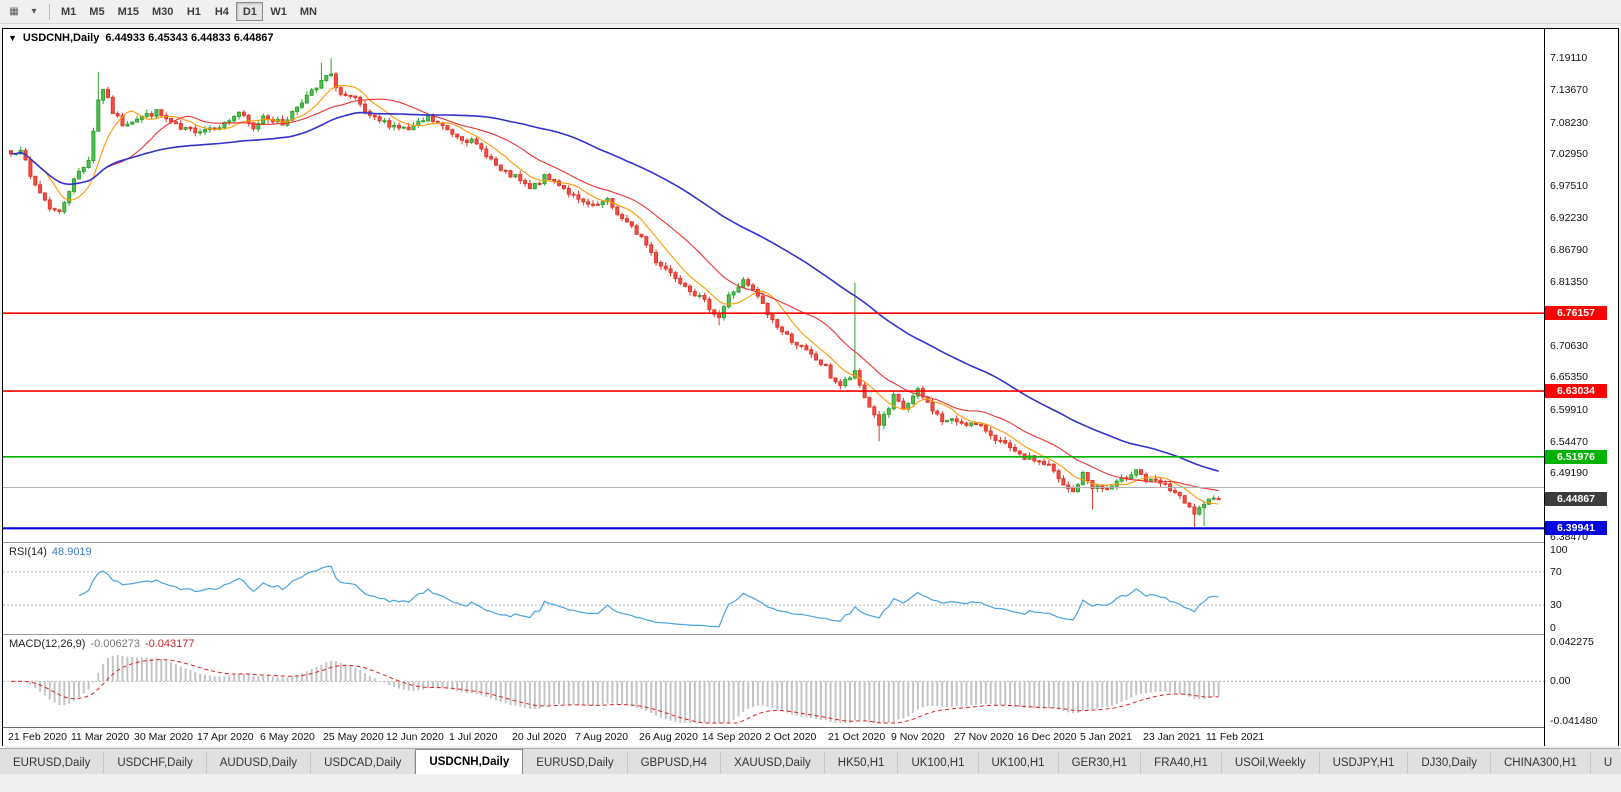 This screenshot has height=792, width=1621. Describe the element at coordinates (155, 763) in the screenshot. I see `chart-tab-usdchf-daily: USDCHF,Daily` at that location.